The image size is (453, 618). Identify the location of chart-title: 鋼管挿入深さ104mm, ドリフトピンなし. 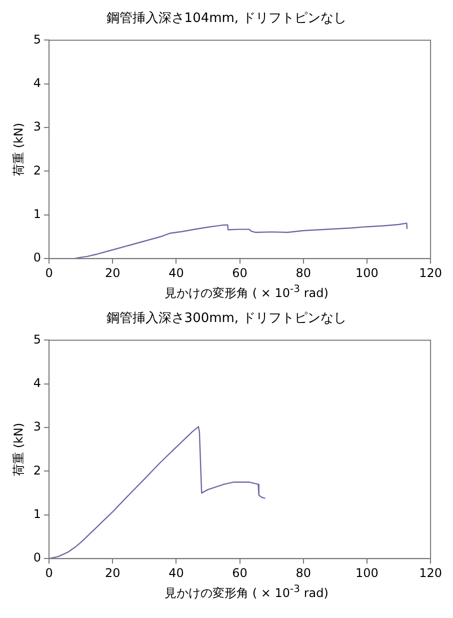
(226, 19).